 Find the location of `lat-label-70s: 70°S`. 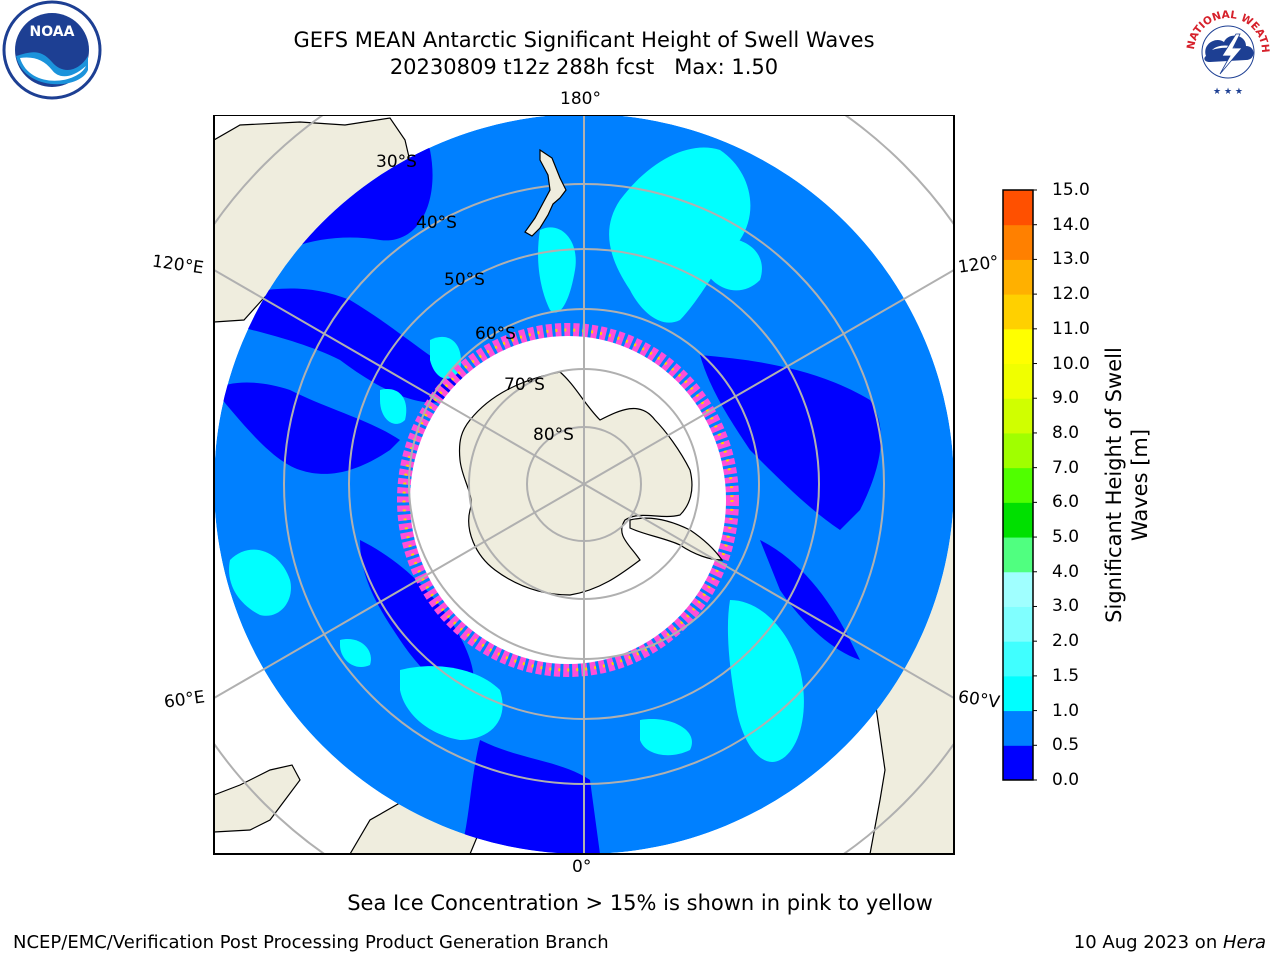

lat-label-70s: 70°S is located at coordinates (524, 385).